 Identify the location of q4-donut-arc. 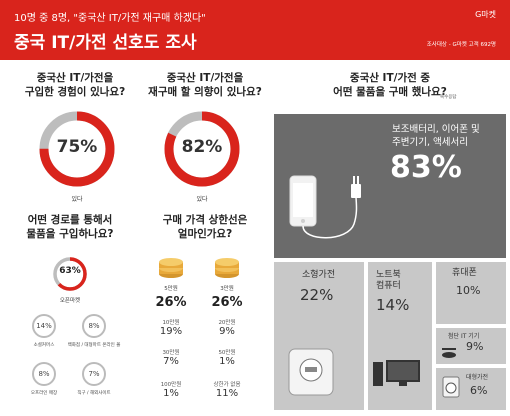
(70, 274).